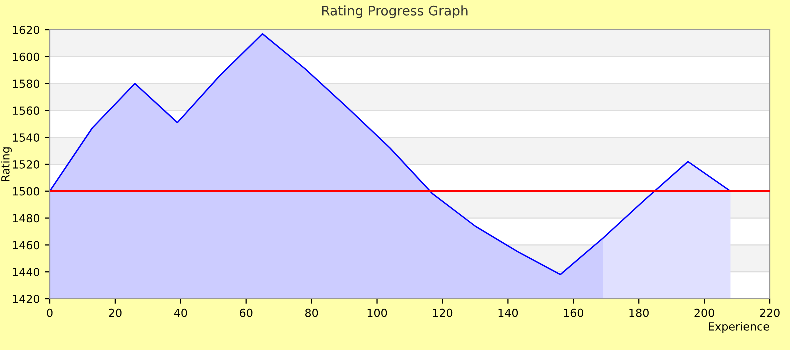 This screenshot has width=790, height=350. I want to click on chart-title: Rating Progress Graph, so click(395, 12).